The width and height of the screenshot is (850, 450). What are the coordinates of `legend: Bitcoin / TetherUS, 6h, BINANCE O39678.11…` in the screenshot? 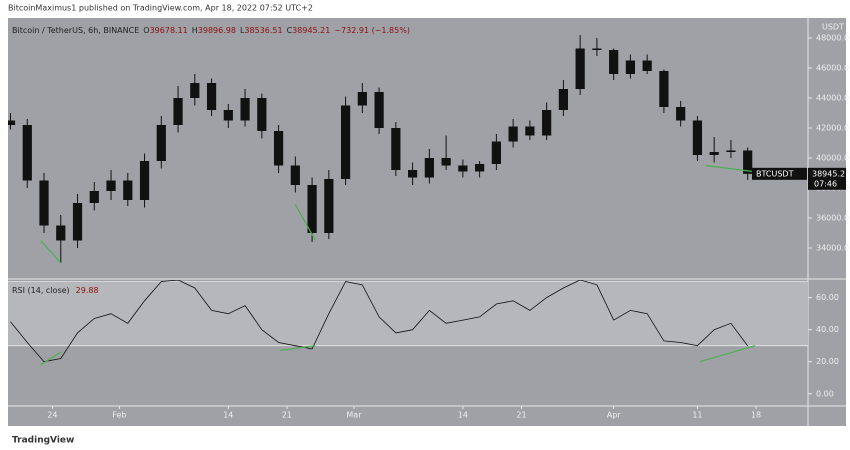 It's located at (211, 30).